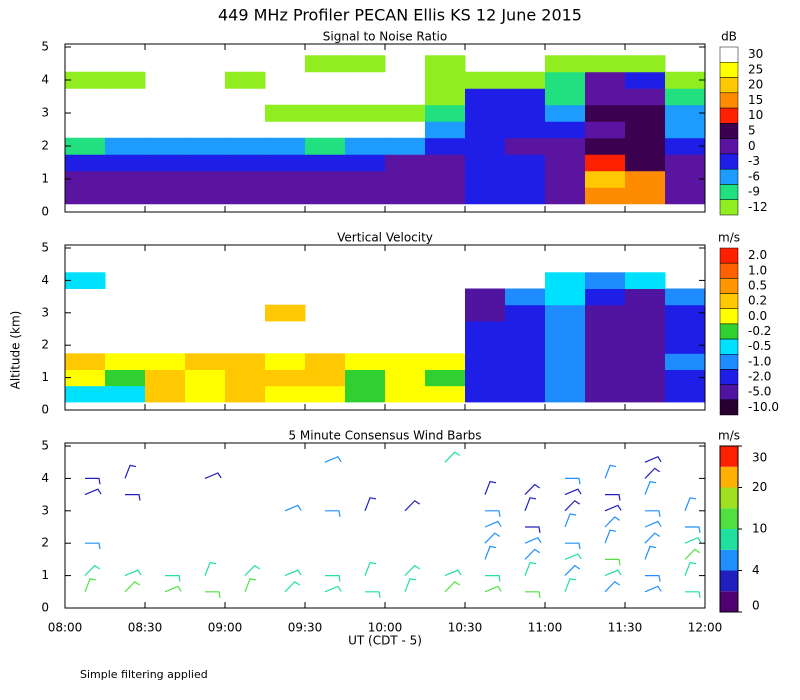 The width and height of the screenshot is (800, 700). Describe the element at coordinates (757, 316) in the screenshot. I see `colorbar-label: 0.0` at that location.